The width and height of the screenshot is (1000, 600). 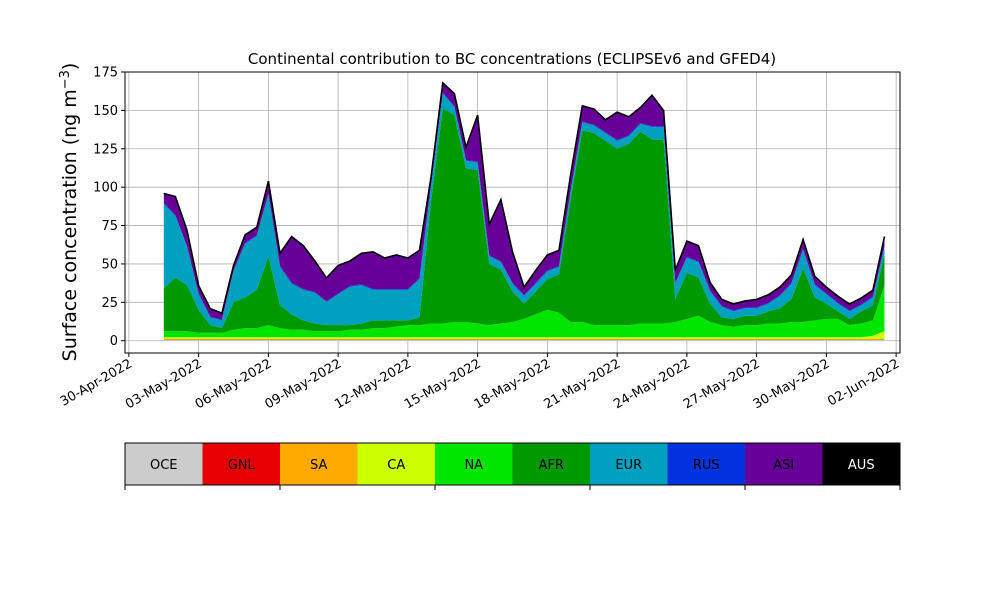 What do you see at coordinates (303, 384) in the screenshot?
I see `x-tick-label: 09-May-2022` at bounding box center [303, 384].